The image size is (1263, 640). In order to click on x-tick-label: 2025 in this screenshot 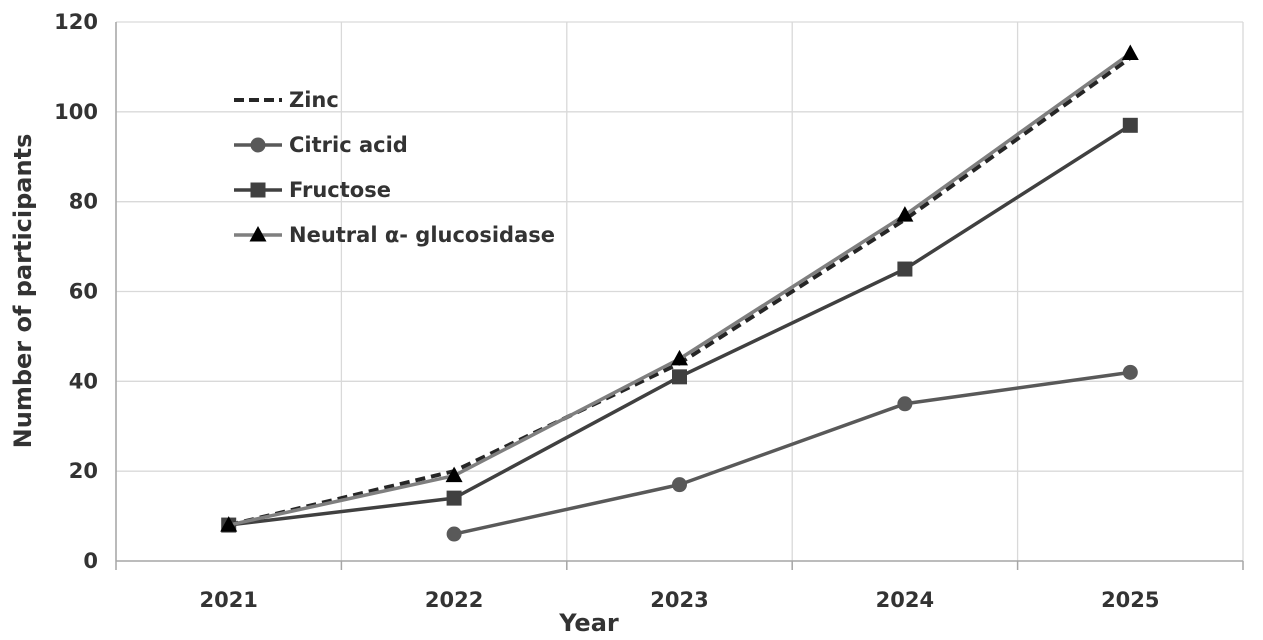, I will do `click(1130, 600)`.